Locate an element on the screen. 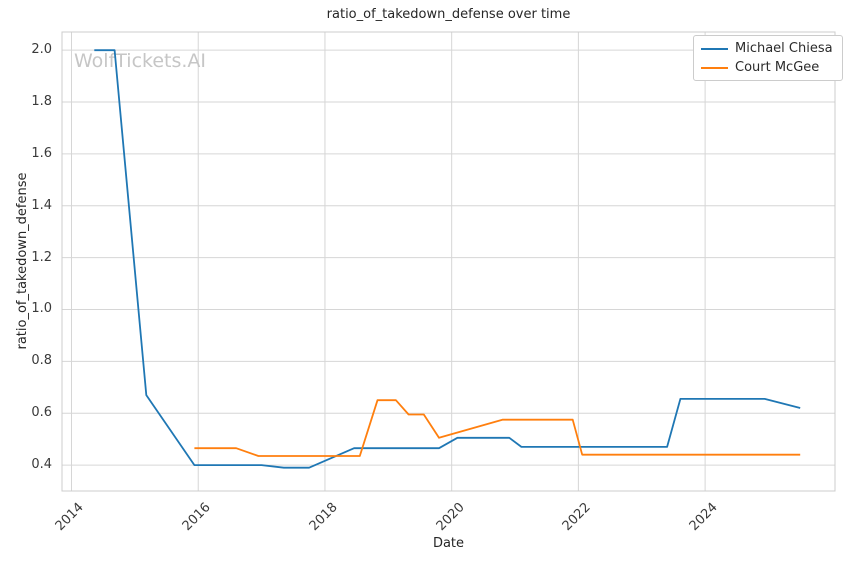  legend-item-court-mcgee: Court McGee is located at coordinates (767, 67).